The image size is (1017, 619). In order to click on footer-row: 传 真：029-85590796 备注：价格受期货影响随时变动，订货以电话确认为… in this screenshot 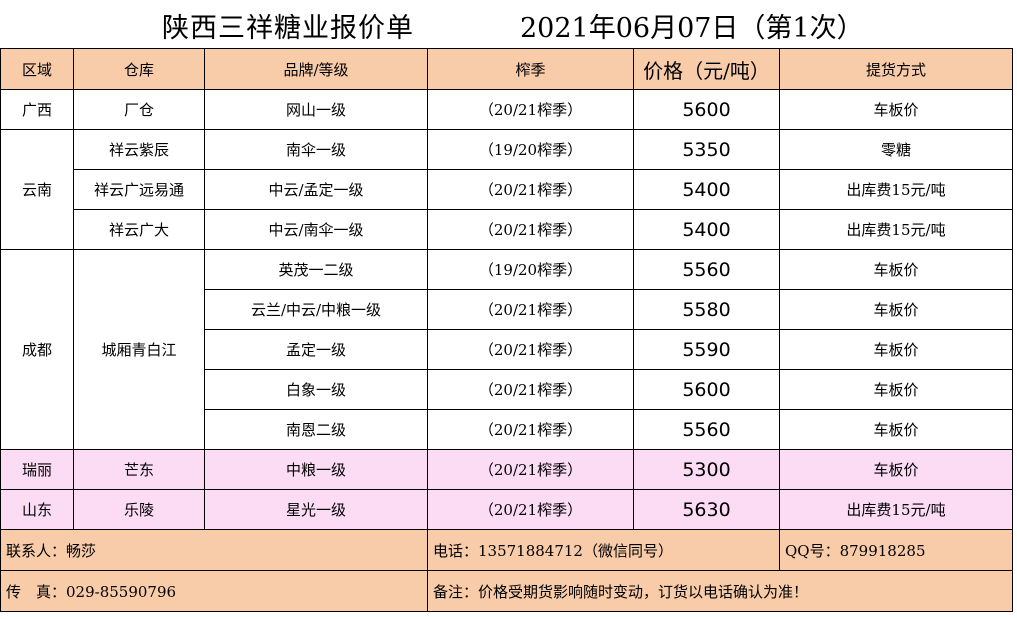, I will do `click(506, 591)`.